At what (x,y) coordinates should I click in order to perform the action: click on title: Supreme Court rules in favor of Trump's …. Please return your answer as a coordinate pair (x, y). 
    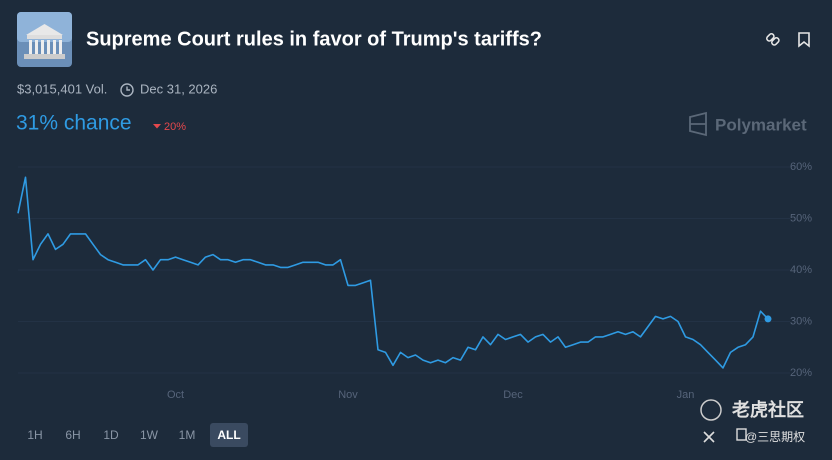
    Looking at the image, I should click on (314, 39).